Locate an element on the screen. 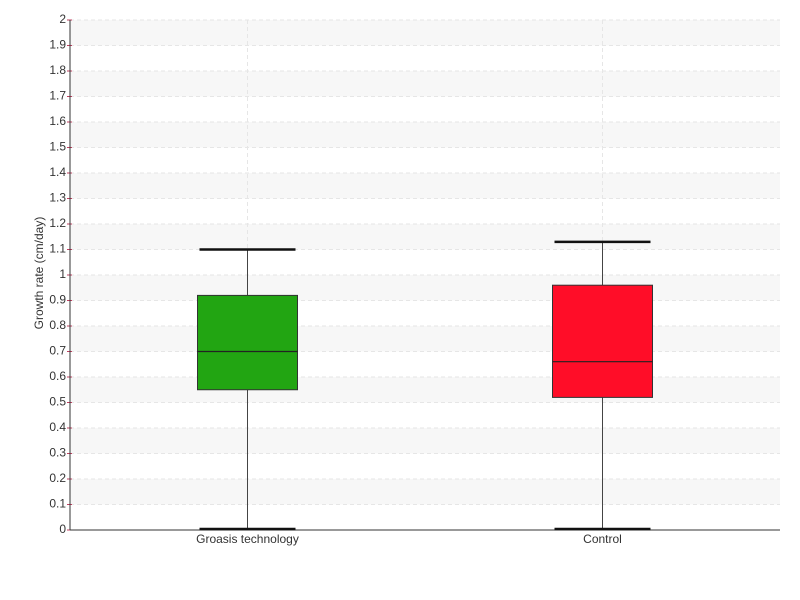 This screenshot has width=800, height=600. y-tick-label: 1.8 is located at coordinates (57, 70).